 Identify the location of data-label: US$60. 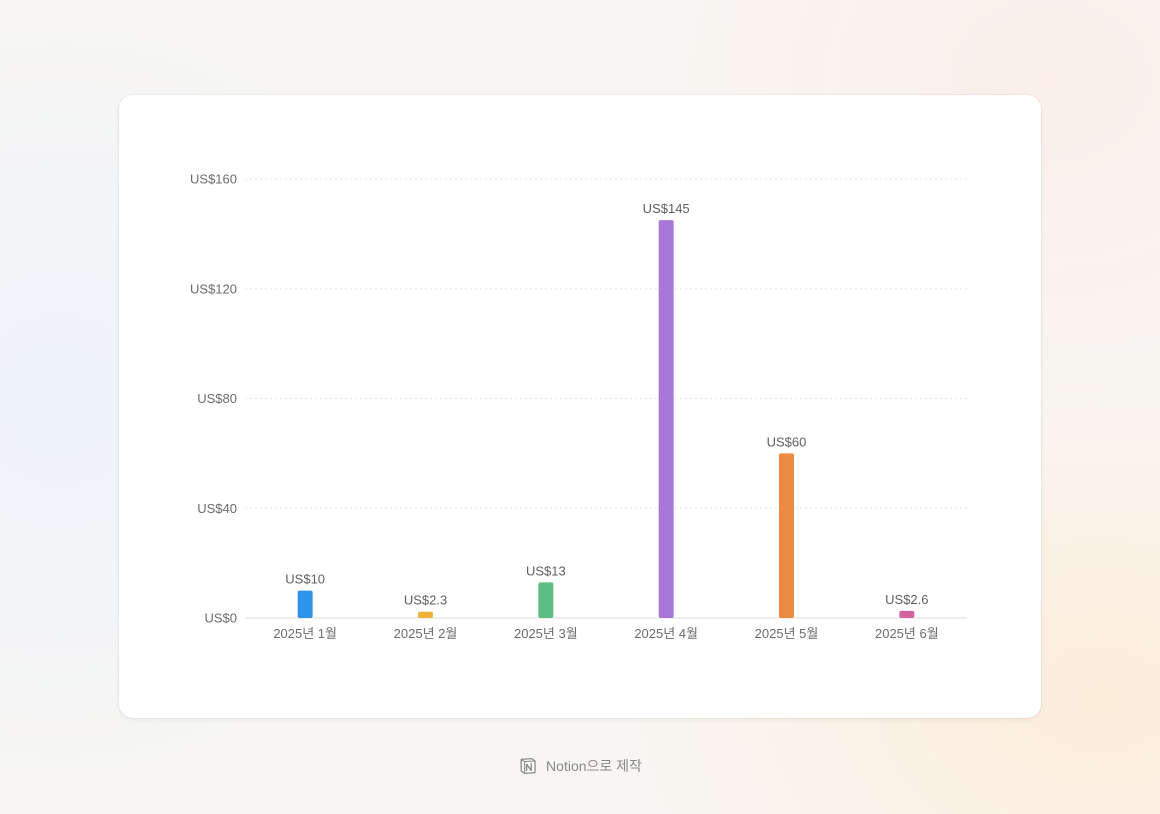
(787, 441).